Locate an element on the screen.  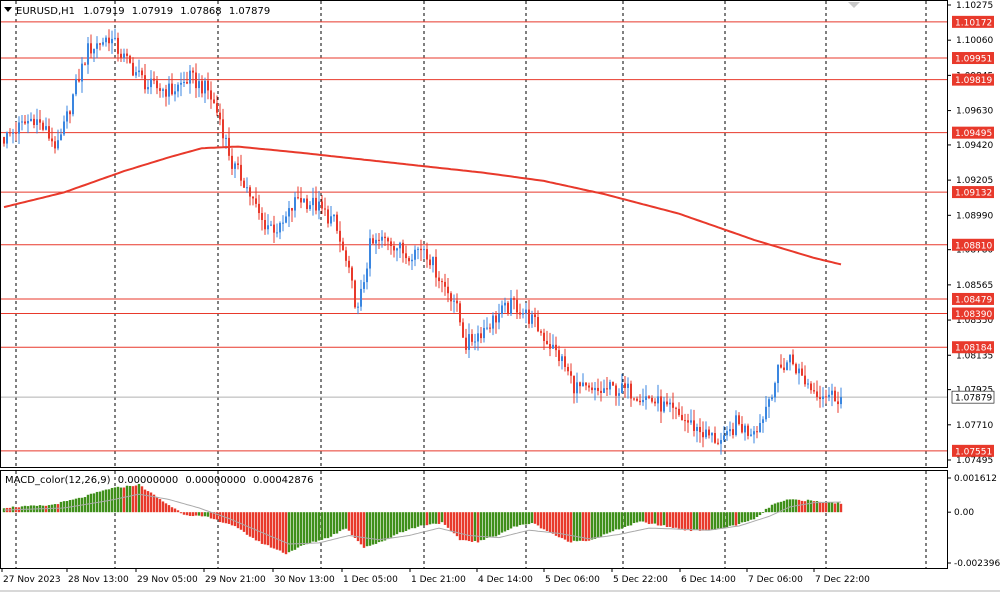
one-click-trading-arrow-icon is located at coordinates (854, 5).